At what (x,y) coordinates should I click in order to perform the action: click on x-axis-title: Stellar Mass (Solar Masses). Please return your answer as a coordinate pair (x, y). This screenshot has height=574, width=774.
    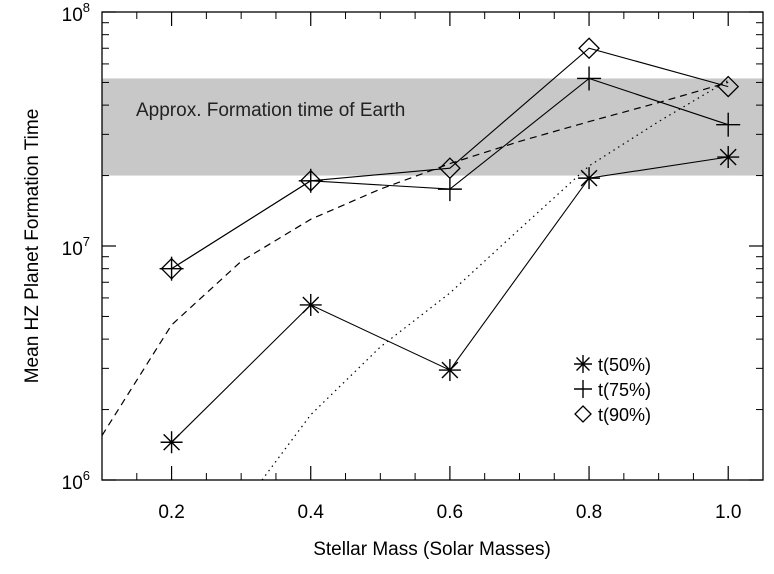
    Looking at the image, I should click on (432, 549).